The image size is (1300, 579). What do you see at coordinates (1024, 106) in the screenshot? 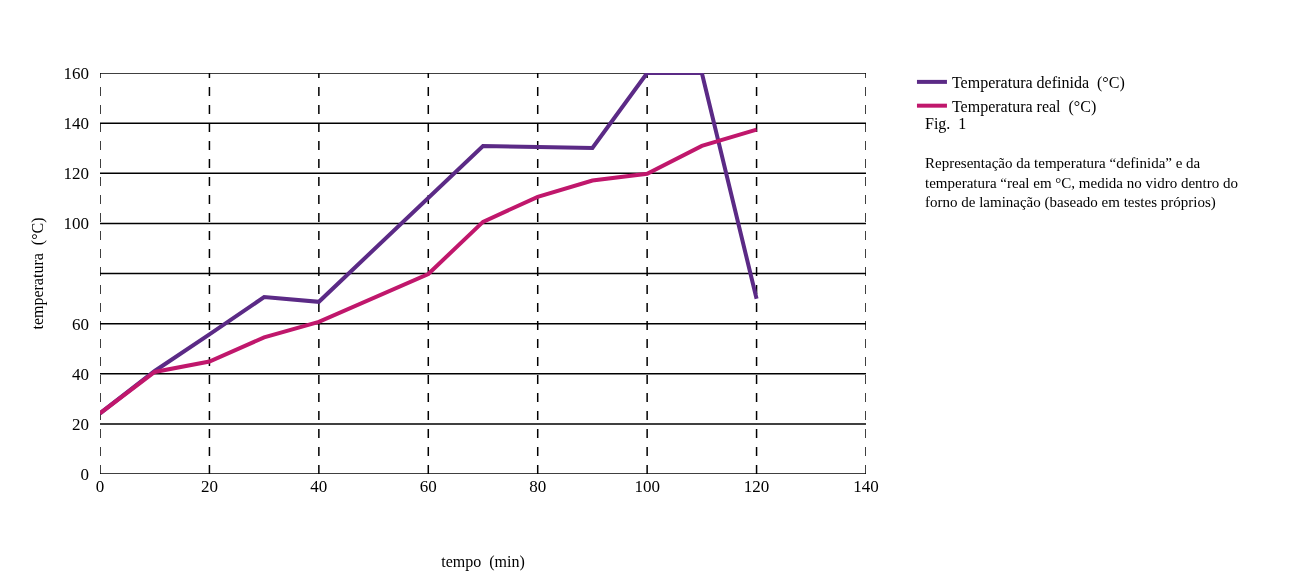
I see `legend-label: Temperatura real (°C)` at bounding box center [1024, 106].